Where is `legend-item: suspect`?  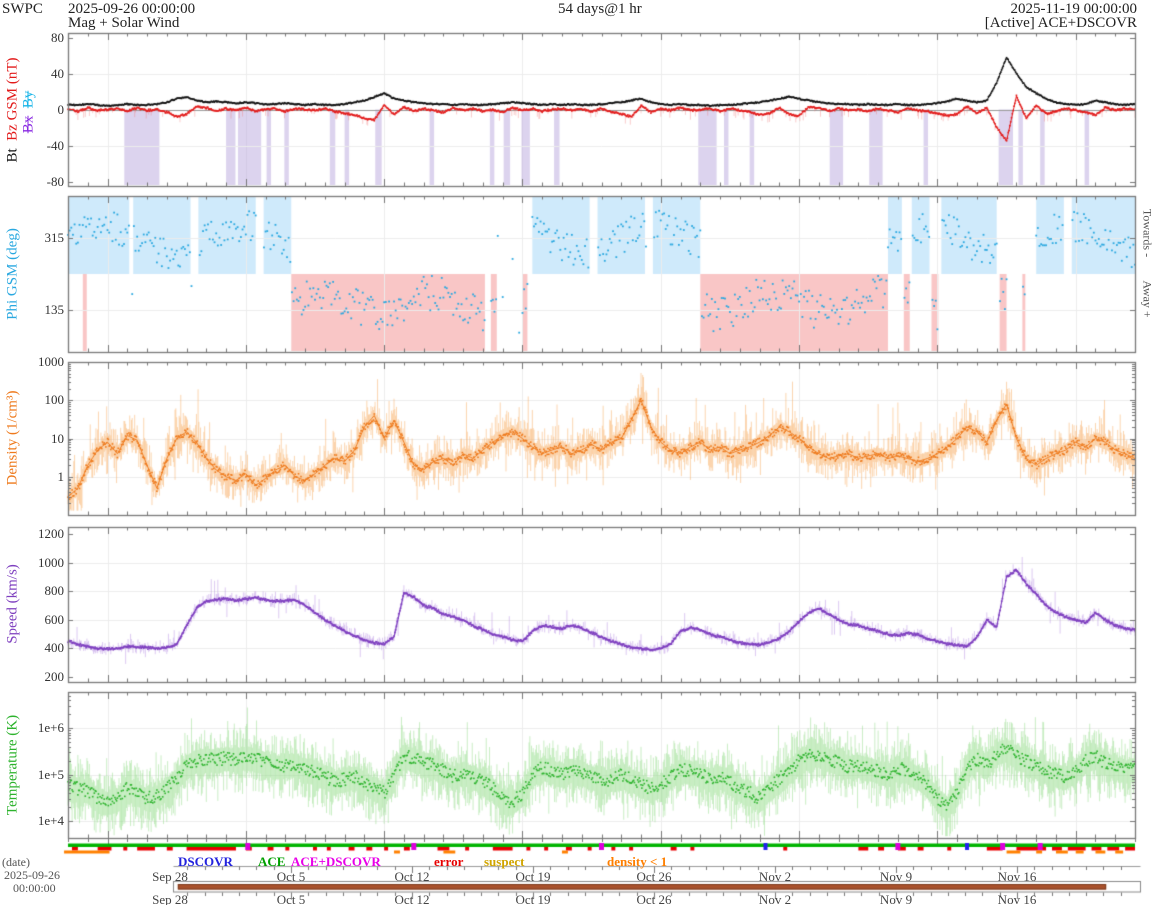 legend-item: suspect is located at coordinates (504, 861).